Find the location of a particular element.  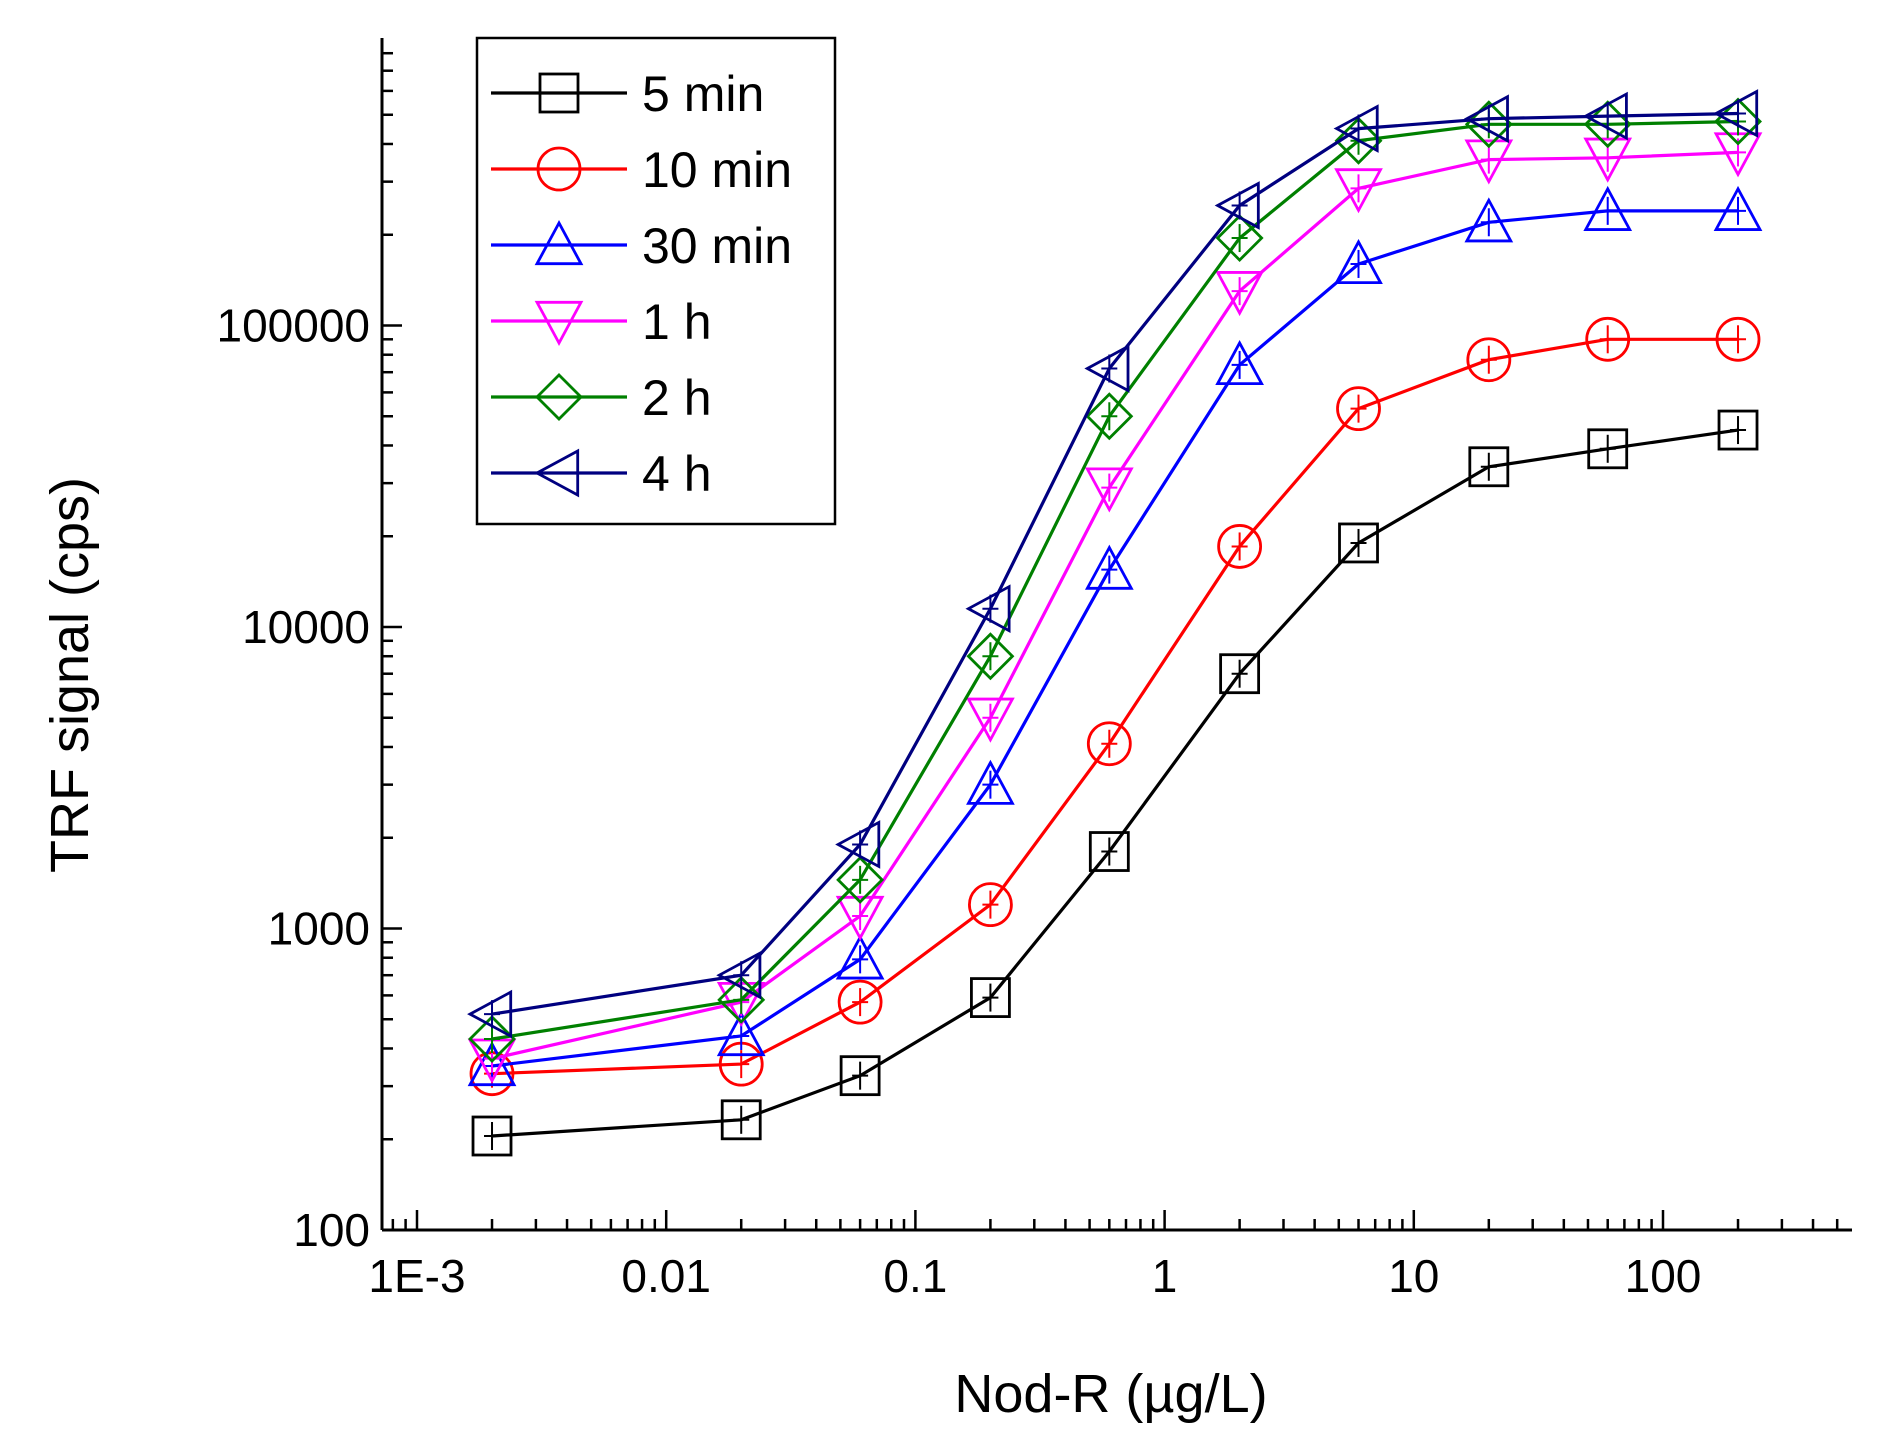

legend-entry-2-h: 2 h is located at coordinates (601, 398).